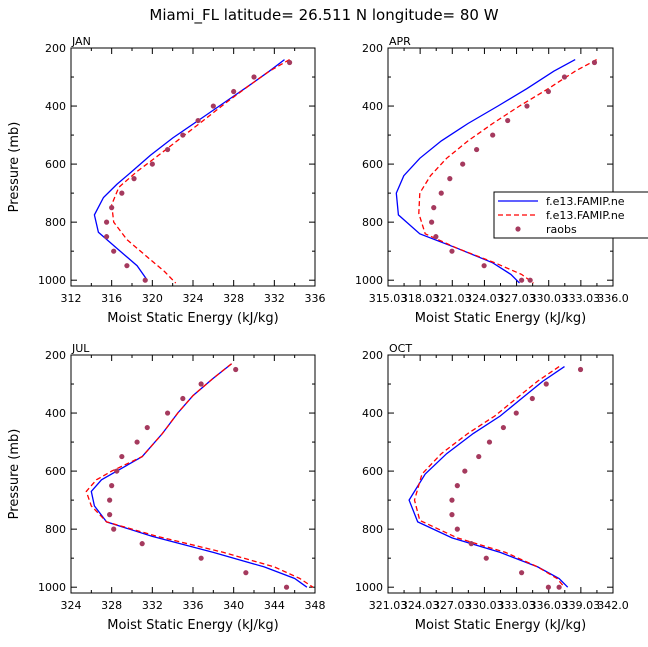  I want to click on plot-frame-jan, so click(193, 167).